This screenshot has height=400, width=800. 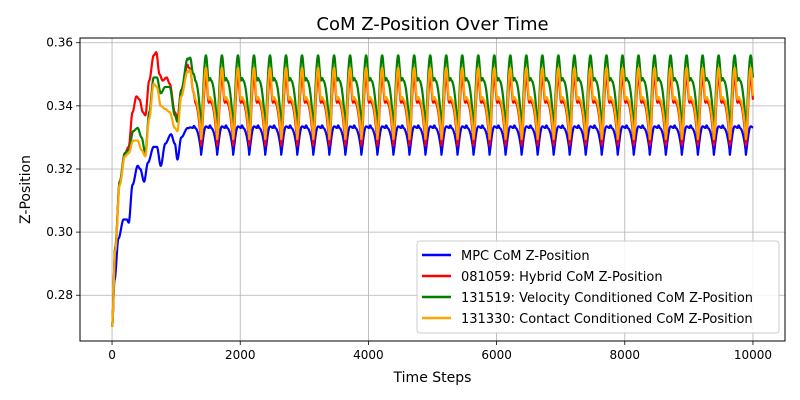 I want to click on x-tick-label: 8000, so click(x=624, y=355).